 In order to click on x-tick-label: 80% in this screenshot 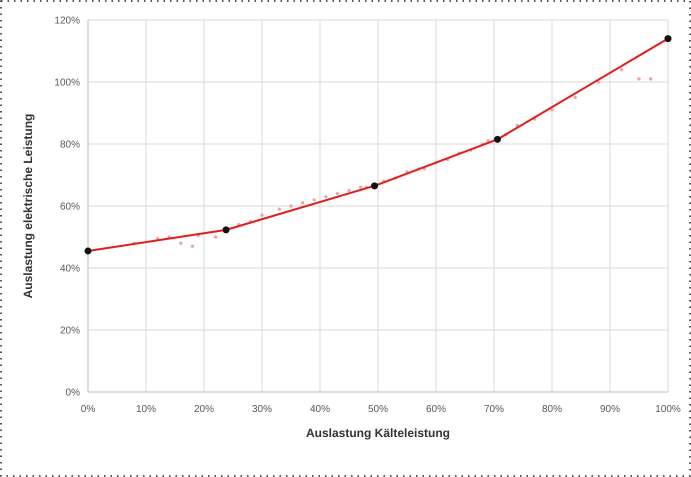, I will do `click(552, 409)`.